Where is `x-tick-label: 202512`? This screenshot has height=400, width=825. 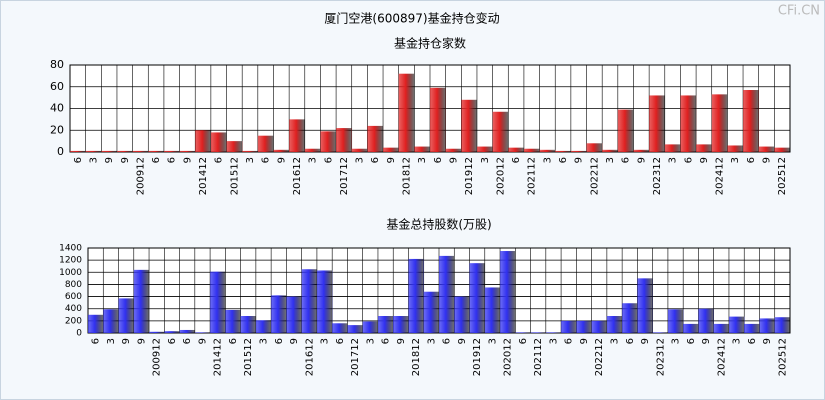 x-tick-label: 202512 is located at coordinates (782, 357).